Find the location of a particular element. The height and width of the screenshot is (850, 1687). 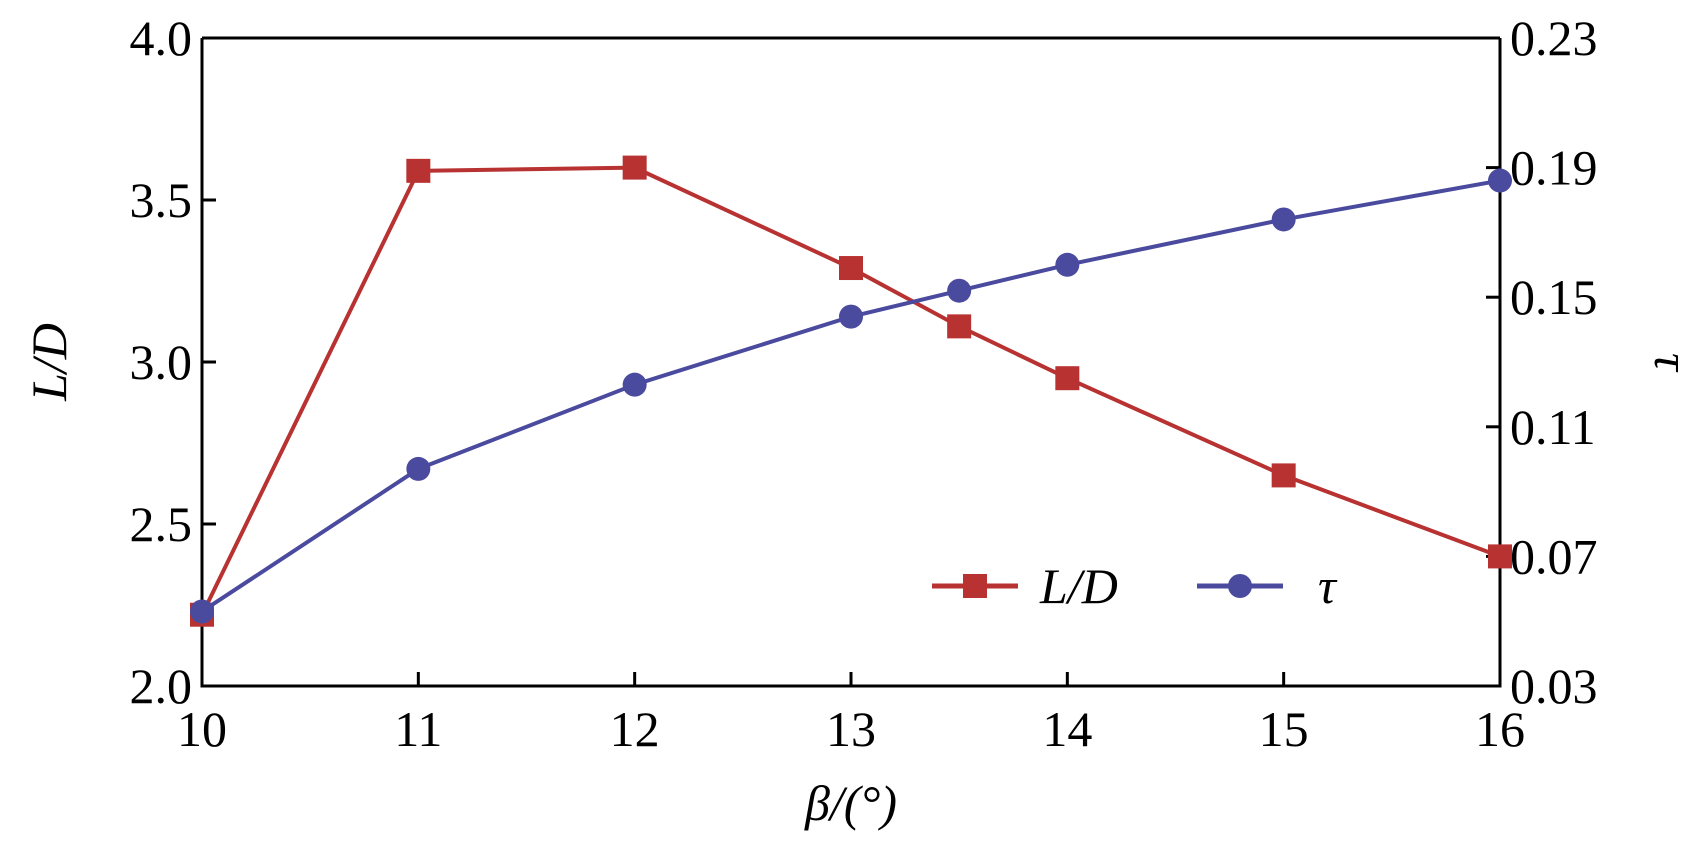

right-y-axis: 0.03 0.07 0.11 0.15 0.19 0.23 is located at coordinates (1542, 362).